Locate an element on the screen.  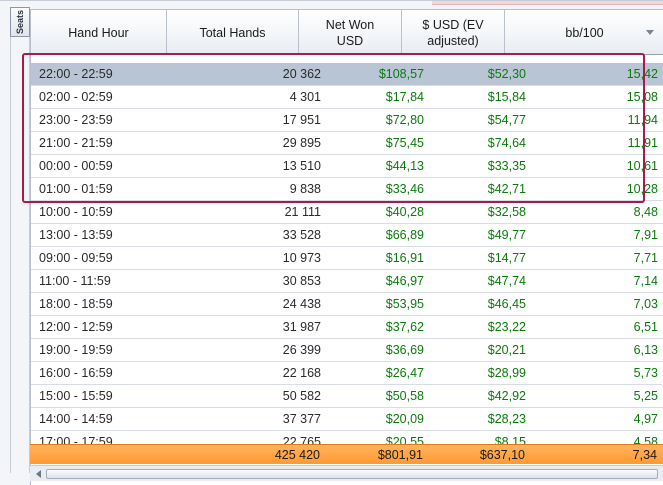
table-row: 16:00 - 16:59 22 168 $26,47 $28,99 5,73 is located at coordinates (347, 373).